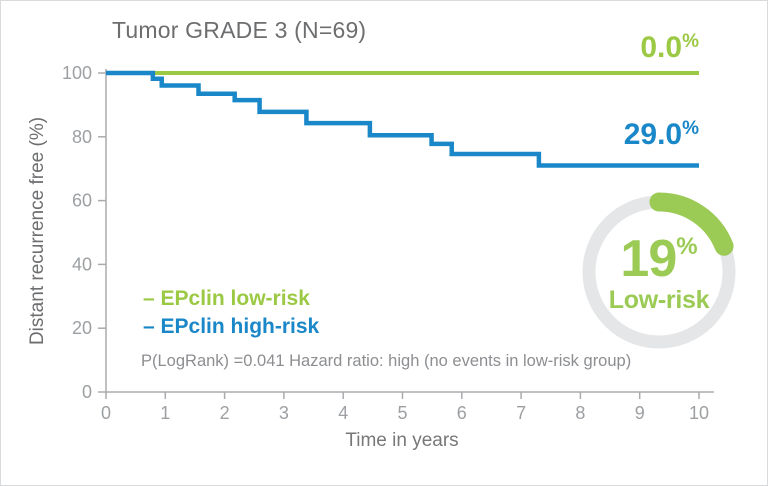  I want to click on x-tick-label: 2, so click(225, 413).